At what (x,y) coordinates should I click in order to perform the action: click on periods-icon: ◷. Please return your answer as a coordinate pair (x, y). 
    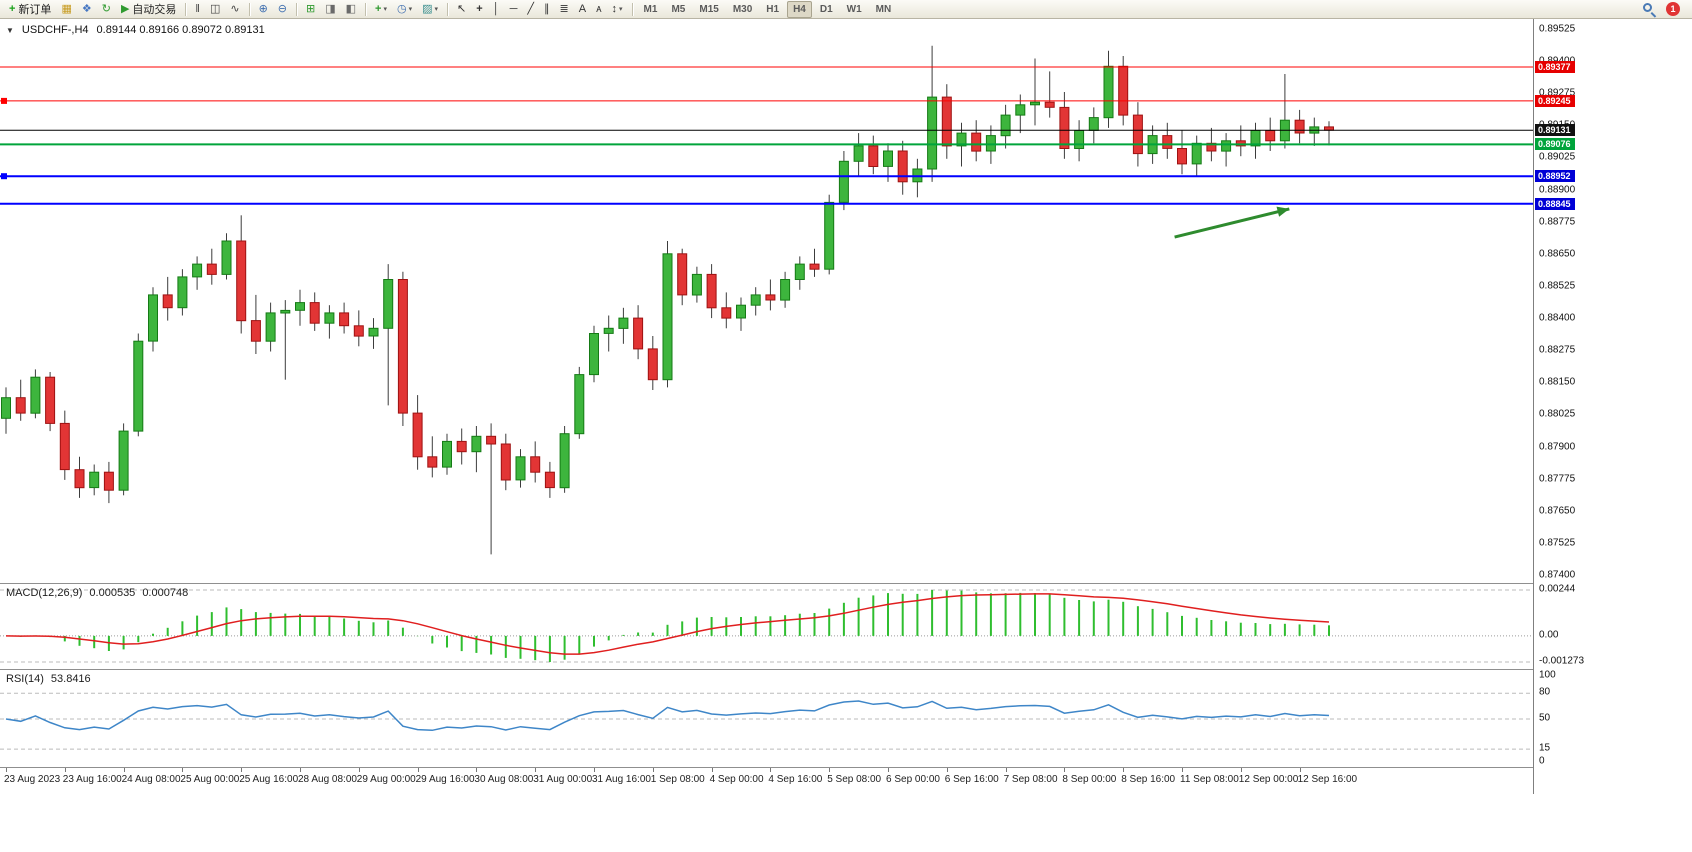
    Looking at the image, I should click on (402, 8).